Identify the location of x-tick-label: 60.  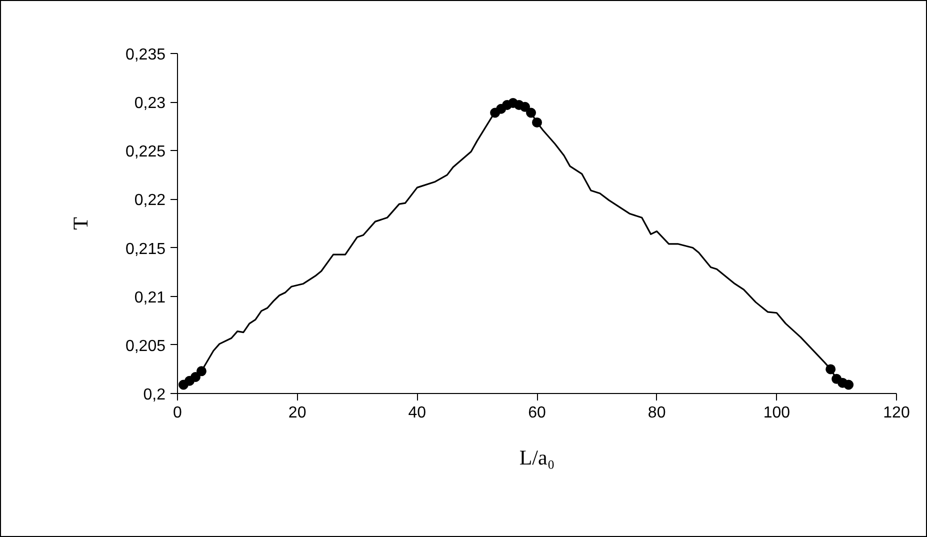
(537, 413).